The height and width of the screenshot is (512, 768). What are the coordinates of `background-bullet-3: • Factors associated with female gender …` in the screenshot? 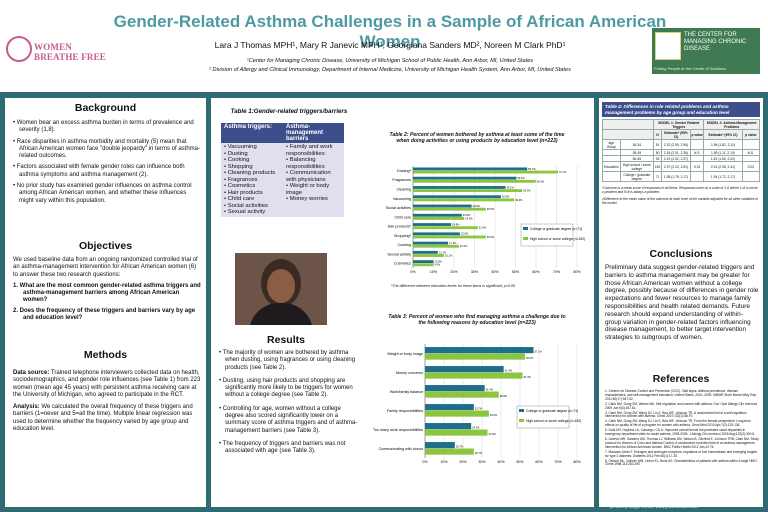 It's located at (99, 171).